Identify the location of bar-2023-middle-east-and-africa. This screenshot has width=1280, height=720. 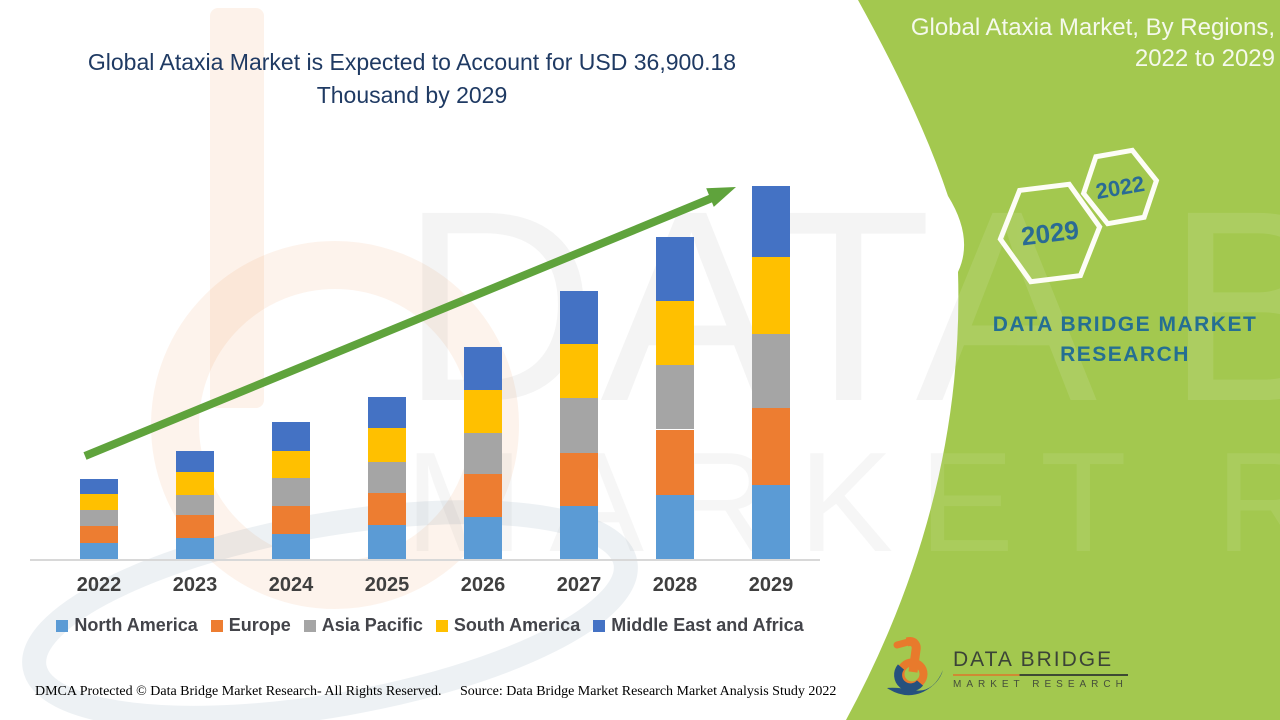
(195, 461).